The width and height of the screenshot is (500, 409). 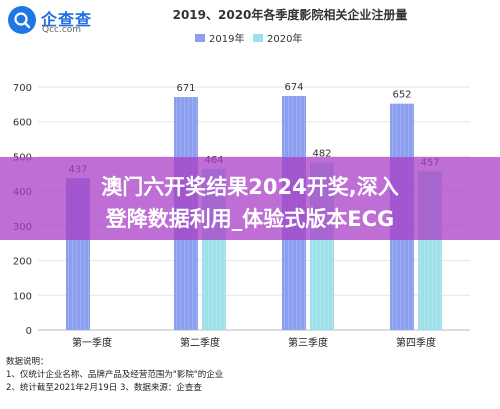 What do you see at coordinates (92, 342) in the screenshot?
I see `x-tick-label: 第一季度` at bounding box center [92, 342].